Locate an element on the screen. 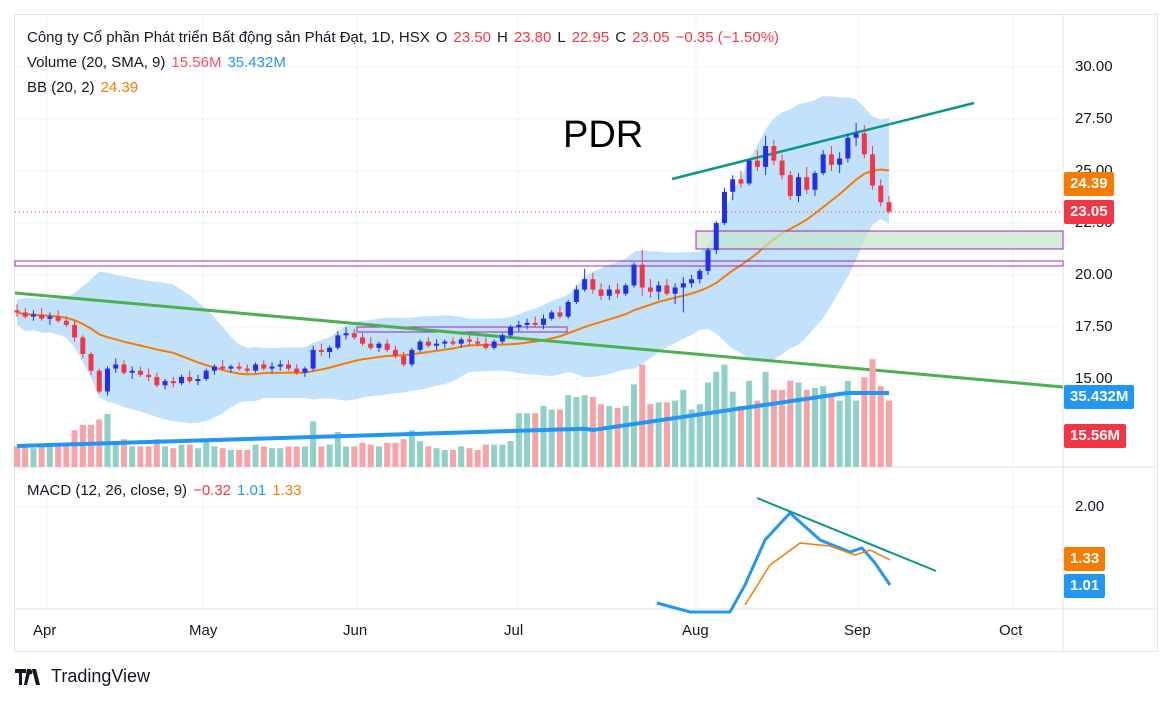 The width and height of the screenshot is (1172, 704). ticker-annotation: PDR is located at coordinates (603, 135).